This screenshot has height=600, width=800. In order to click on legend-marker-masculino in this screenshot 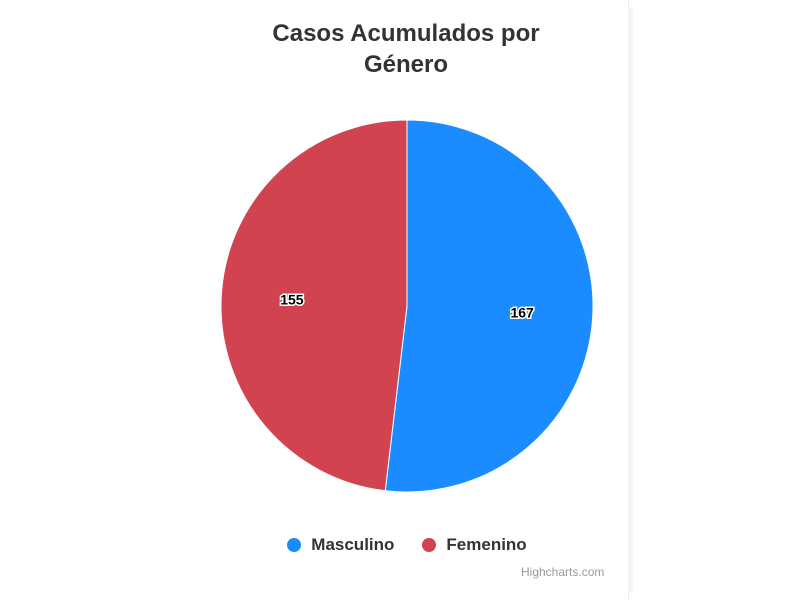, I will do `click(294, 545)`.